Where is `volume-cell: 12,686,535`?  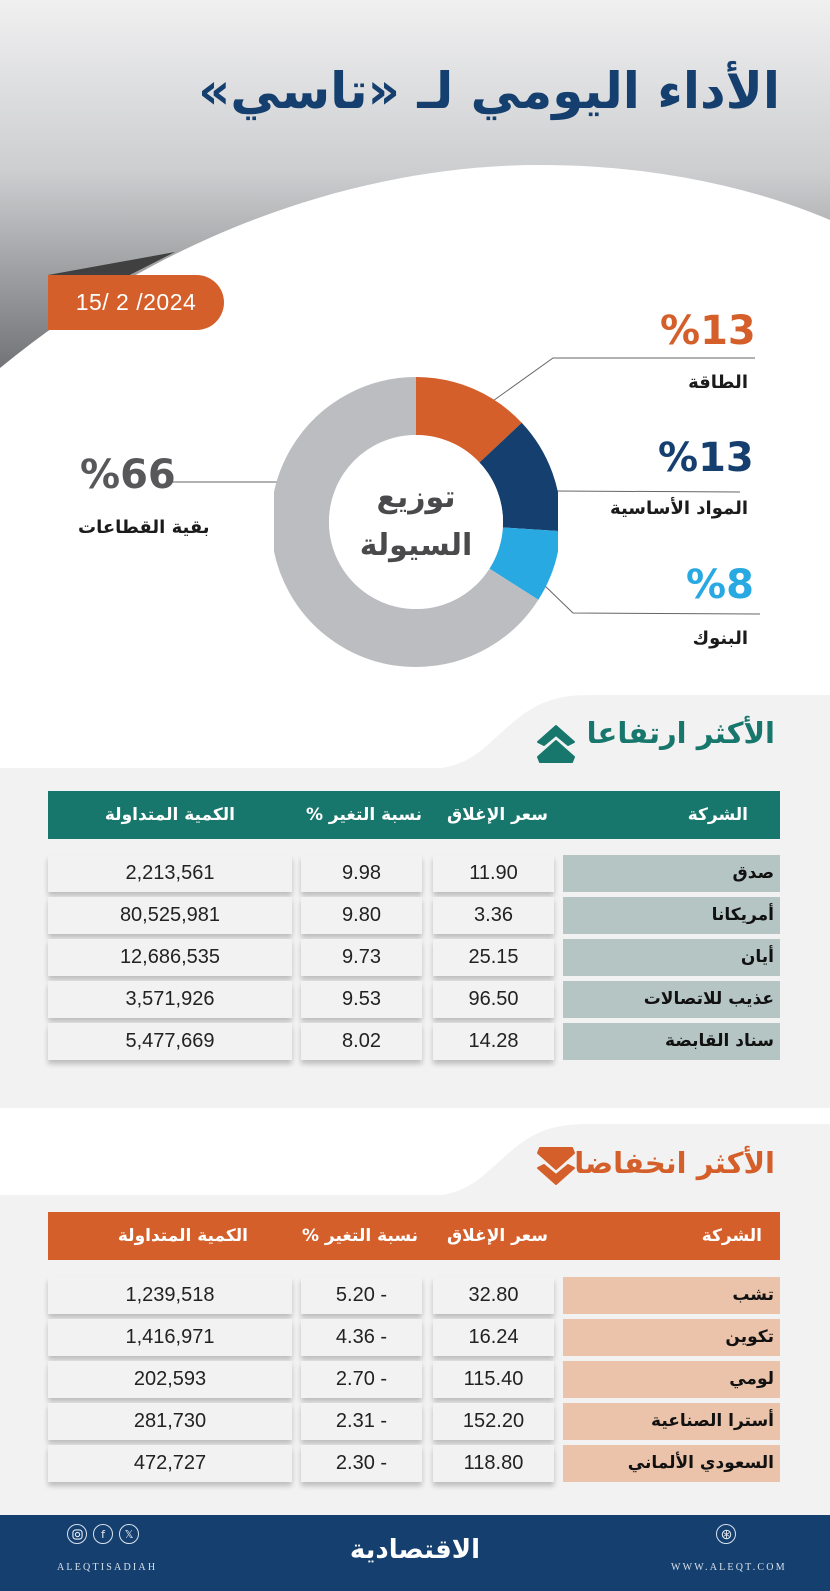
volume-cell: 12,686,535 is located at coordinates (170, 957).